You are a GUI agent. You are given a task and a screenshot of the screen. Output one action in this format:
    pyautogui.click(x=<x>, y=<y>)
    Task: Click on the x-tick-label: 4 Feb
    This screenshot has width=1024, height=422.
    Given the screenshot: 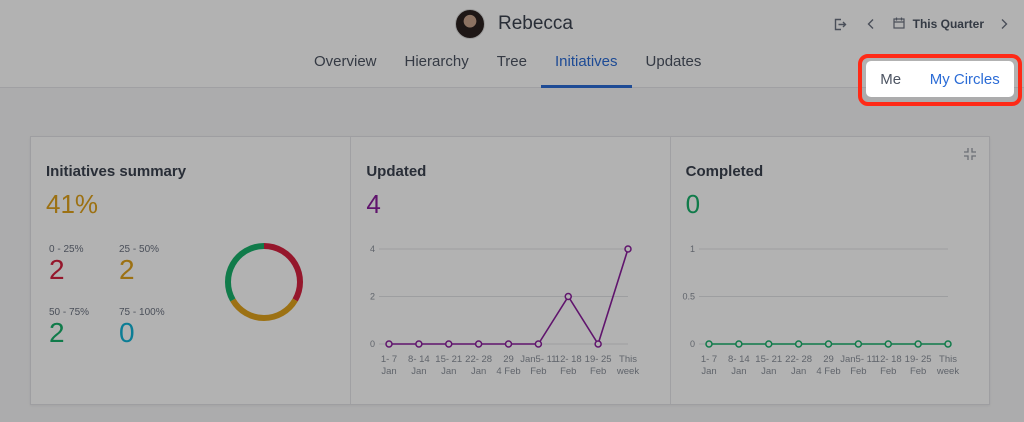 What is the action you would take?
    pyautogui.click(x=828, y=371)
    